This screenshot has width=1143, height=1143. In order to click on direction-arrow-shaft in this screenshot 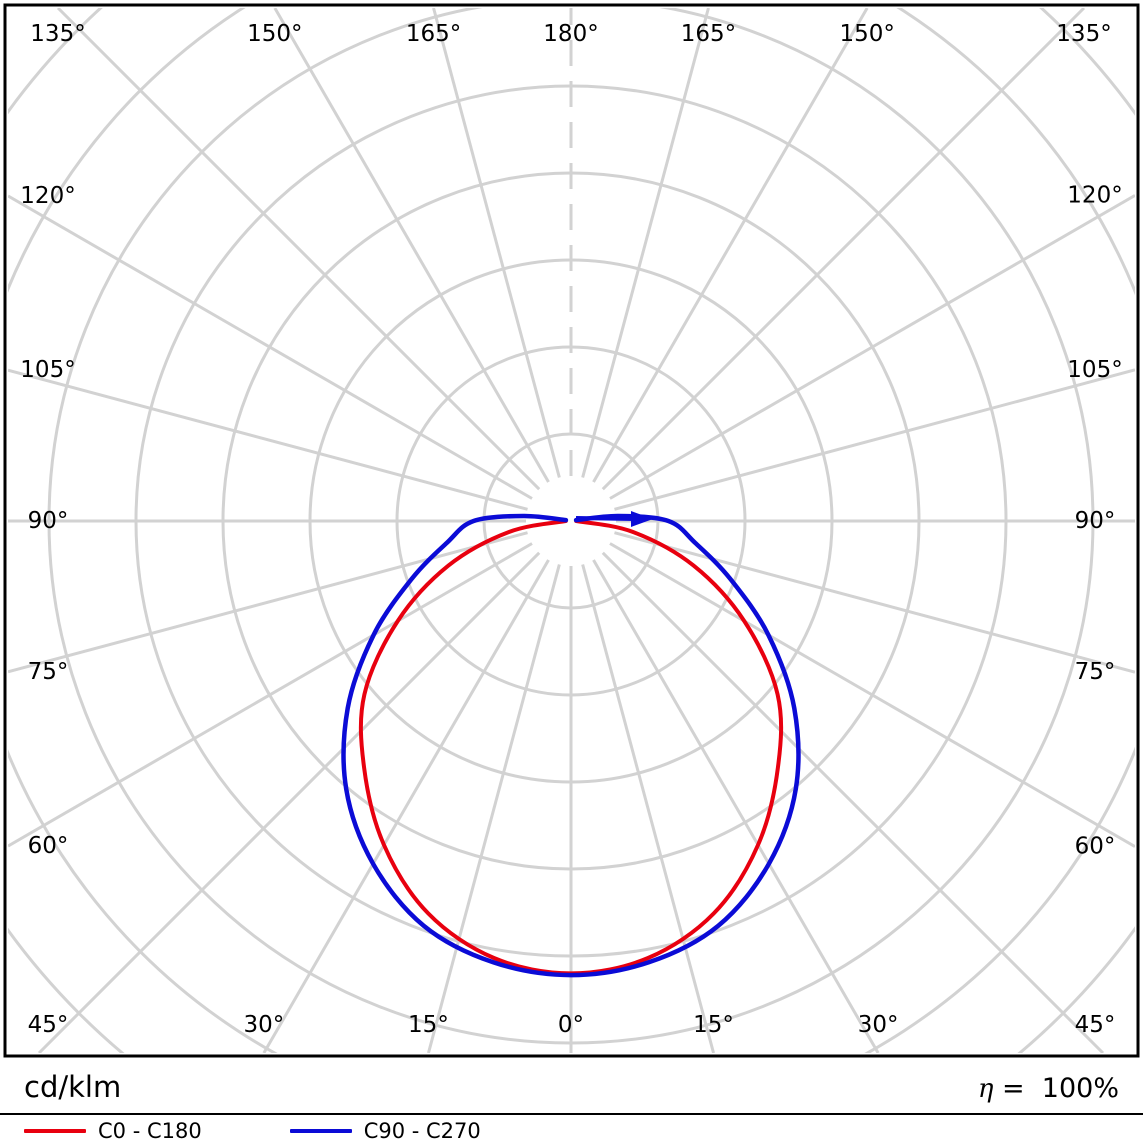, I will do `click(605, 518)`.